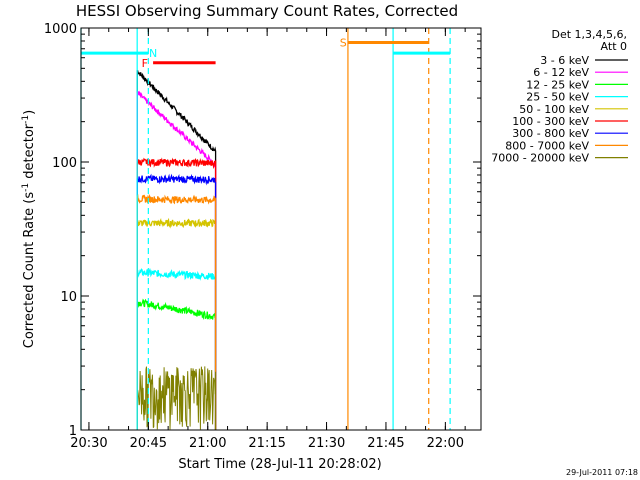  What do you see at coordinates (326, 443) in the screenshot?
I see `x-tick-label-4: 21:30` at bounding box center [326, 443].